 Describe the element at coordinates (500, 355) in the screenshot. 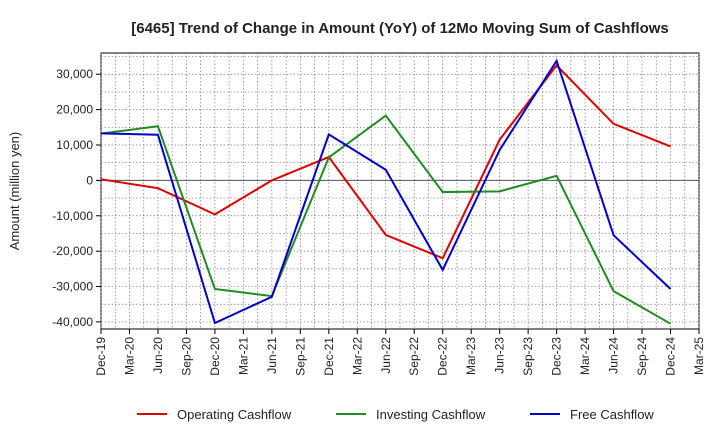

I see `x-tick-label: Jun-23` at that location.